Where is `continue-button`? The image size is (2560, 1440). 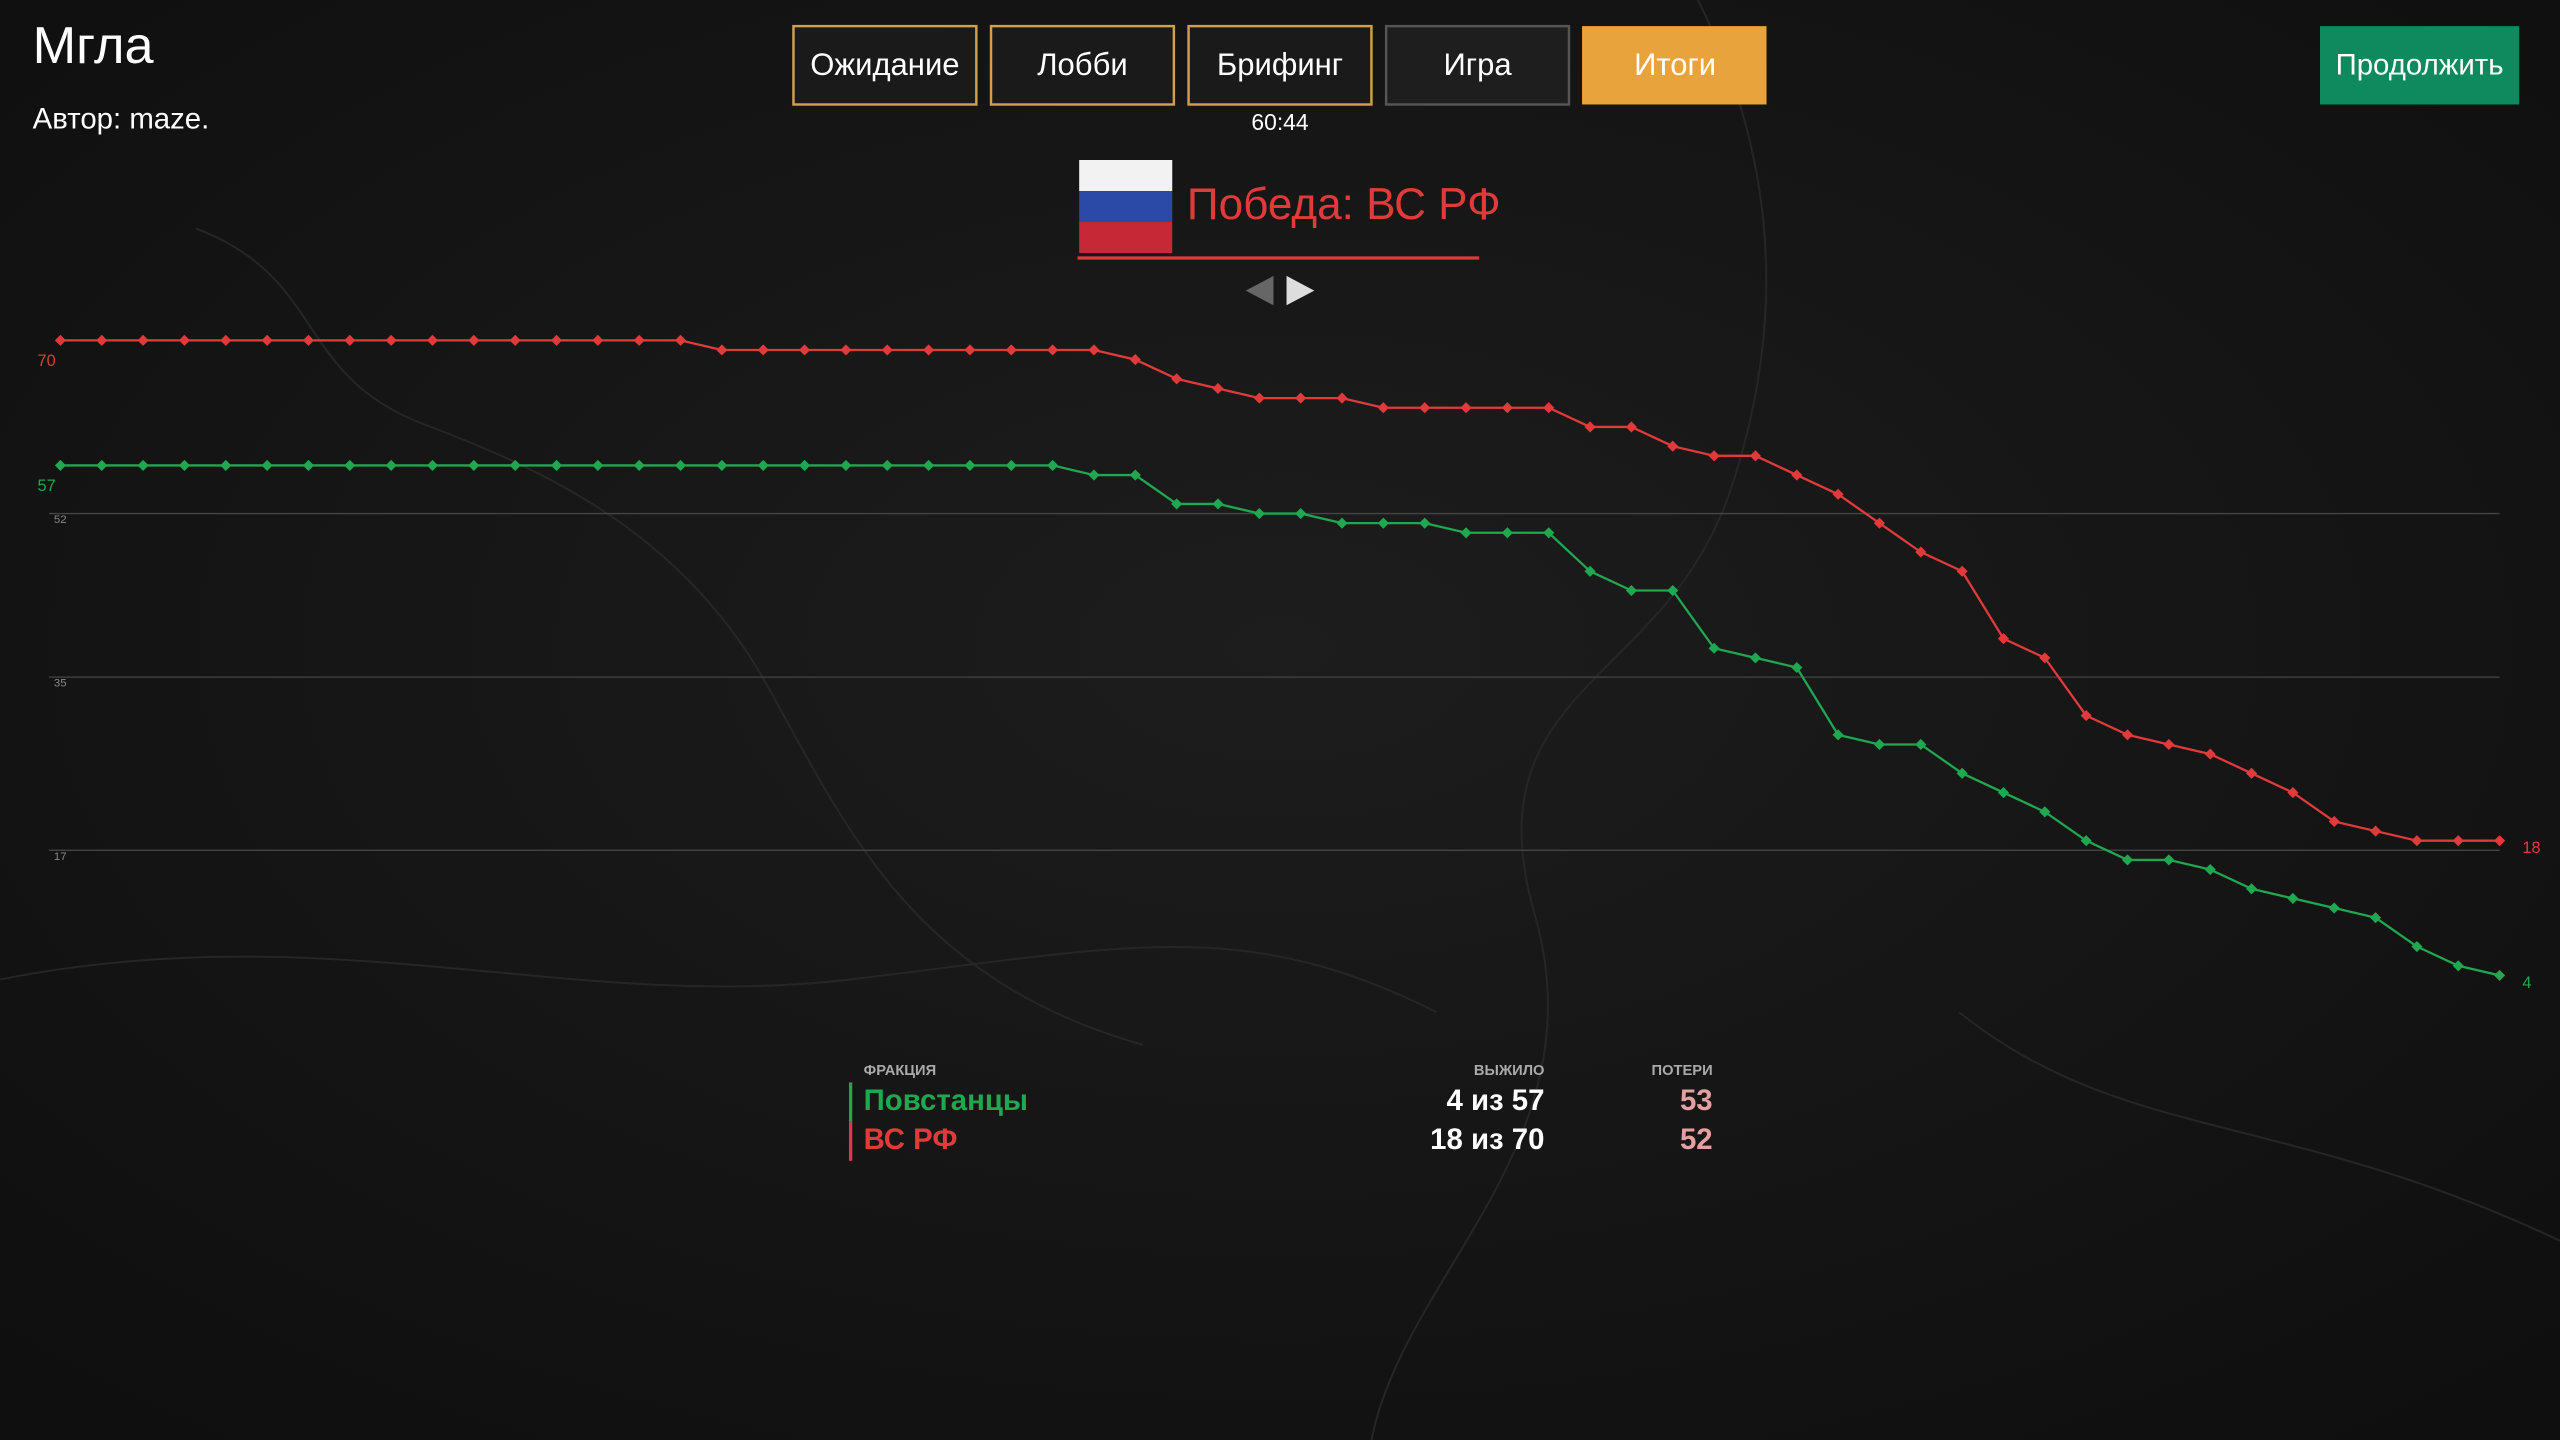
continue-button is located at coordinates (2420, 65).